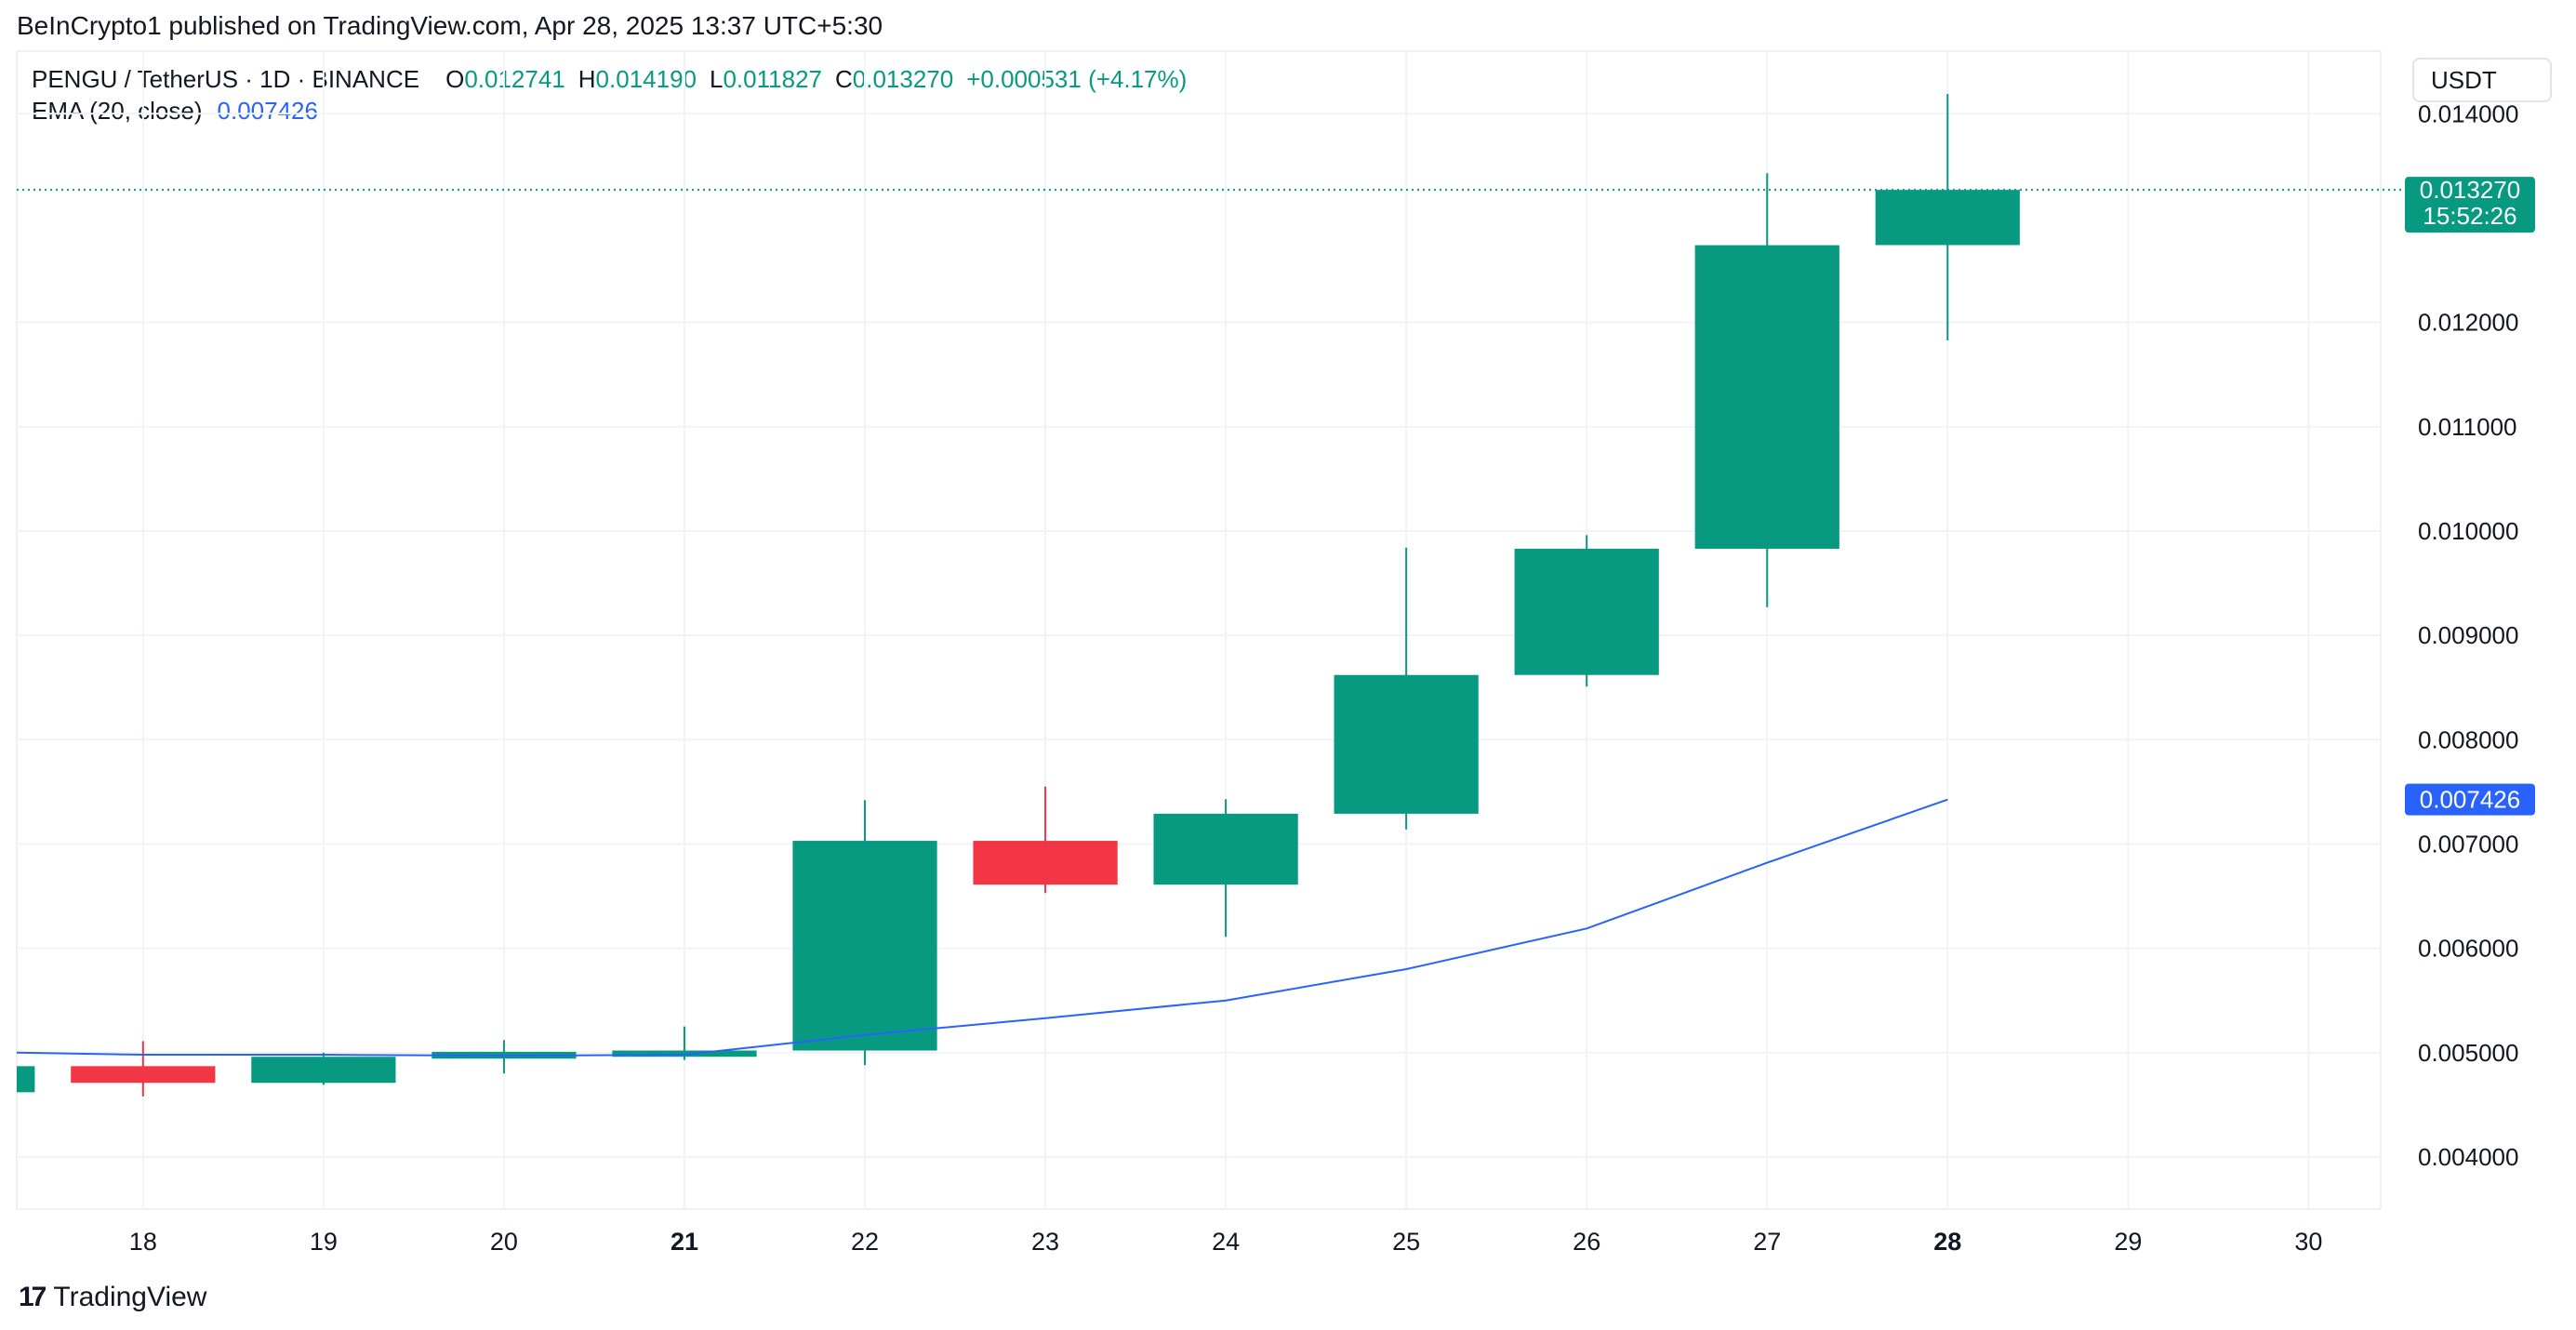 Image resolution: width=2576 pixels, height=1330 pixels. I want to click on low-value: 0.011827, so click(772, 79).